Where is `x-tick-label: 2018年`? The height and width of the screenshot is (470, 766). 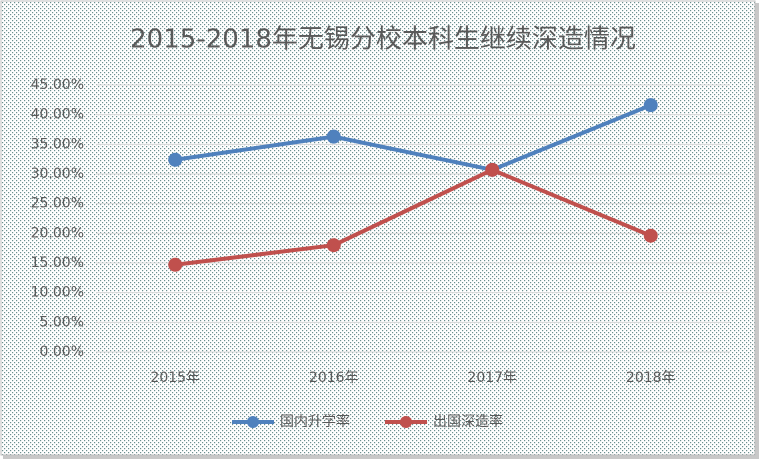 x-tick-label: 2018年 is located at coordinates (651, 378).